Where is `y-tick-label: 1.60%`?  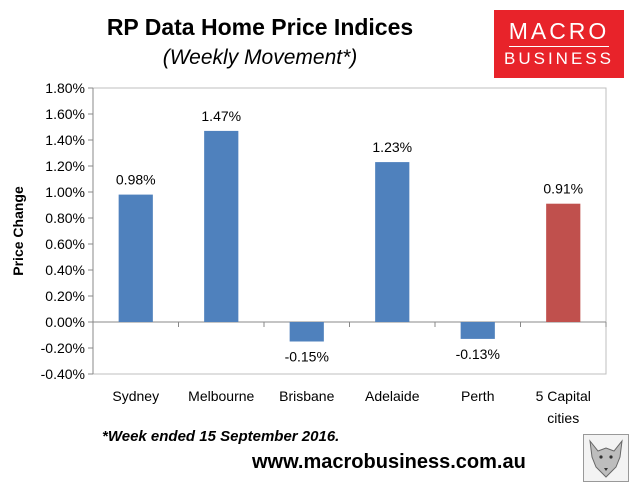
y-tick-label: 1.60% is located at coordinates (65, 114).